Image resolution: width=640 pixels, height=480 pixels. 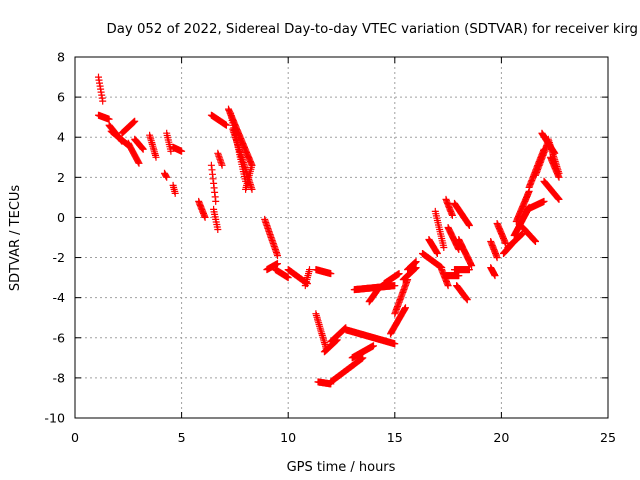 I want to click on x-tick-label: 15, so click(x=395, y=437).